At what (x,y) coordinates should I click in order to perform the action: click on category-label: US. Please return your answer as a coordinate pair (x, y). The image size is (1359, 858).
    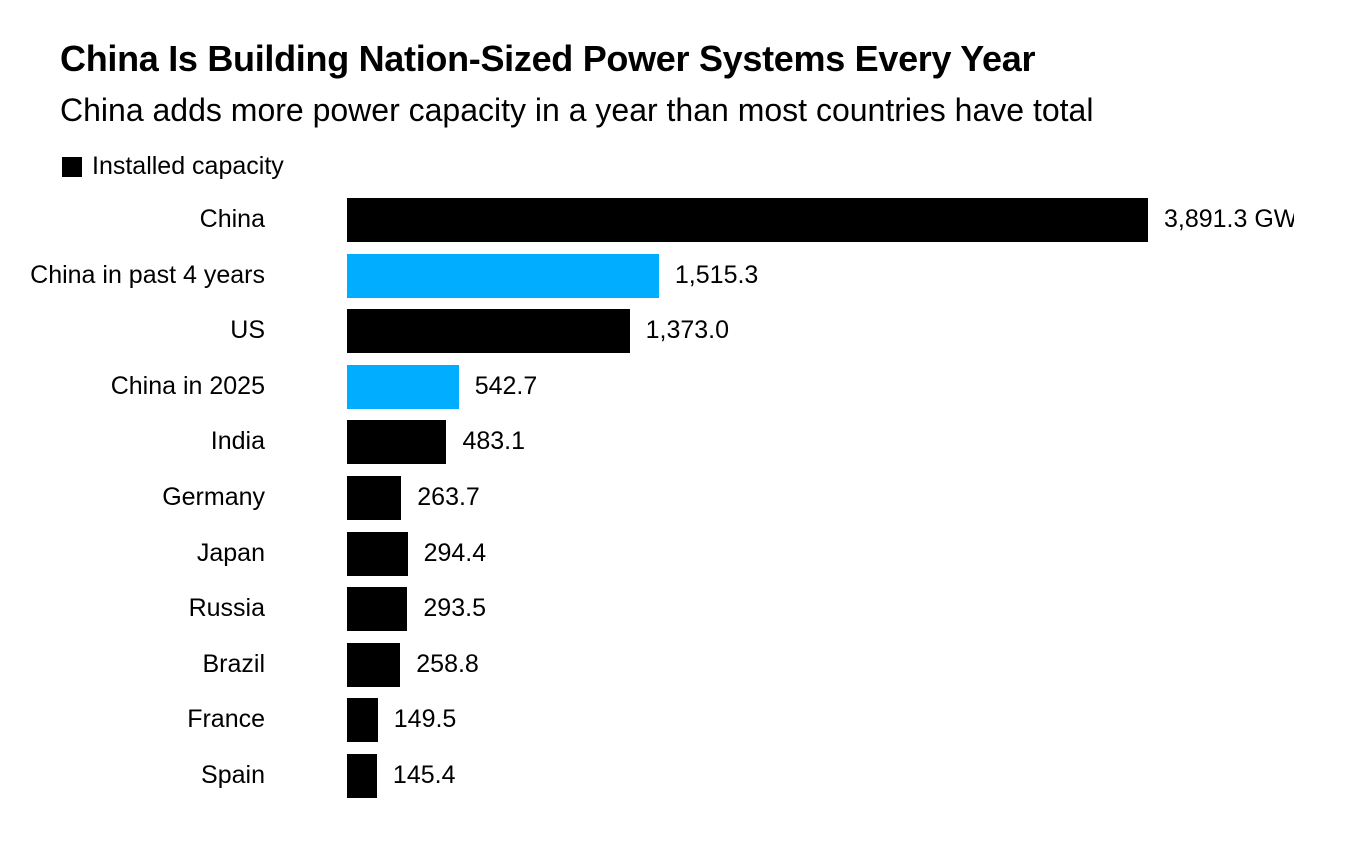
    Looking at the image, I should click on (247, 330).